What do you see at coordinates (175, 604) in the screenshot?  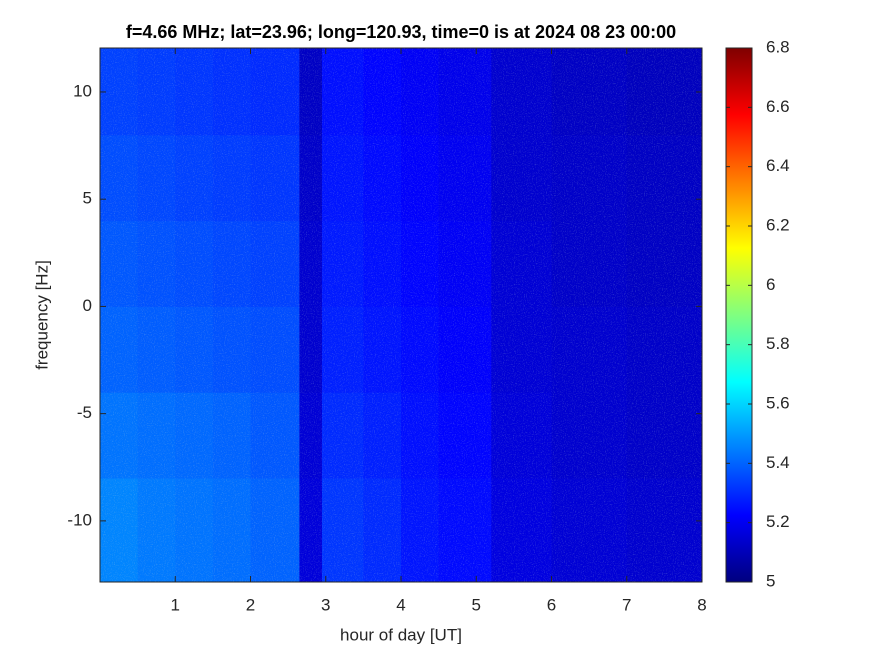 I see `x-tick-label: 1` at bounding box center [175, 604].